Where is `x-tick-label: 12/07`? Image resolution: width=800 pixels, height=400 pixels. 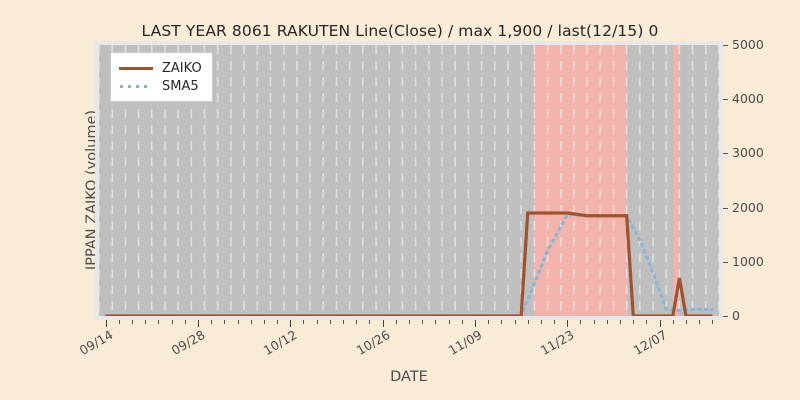
x-tick-label: 12/07 is located at coordinates (650, 343).